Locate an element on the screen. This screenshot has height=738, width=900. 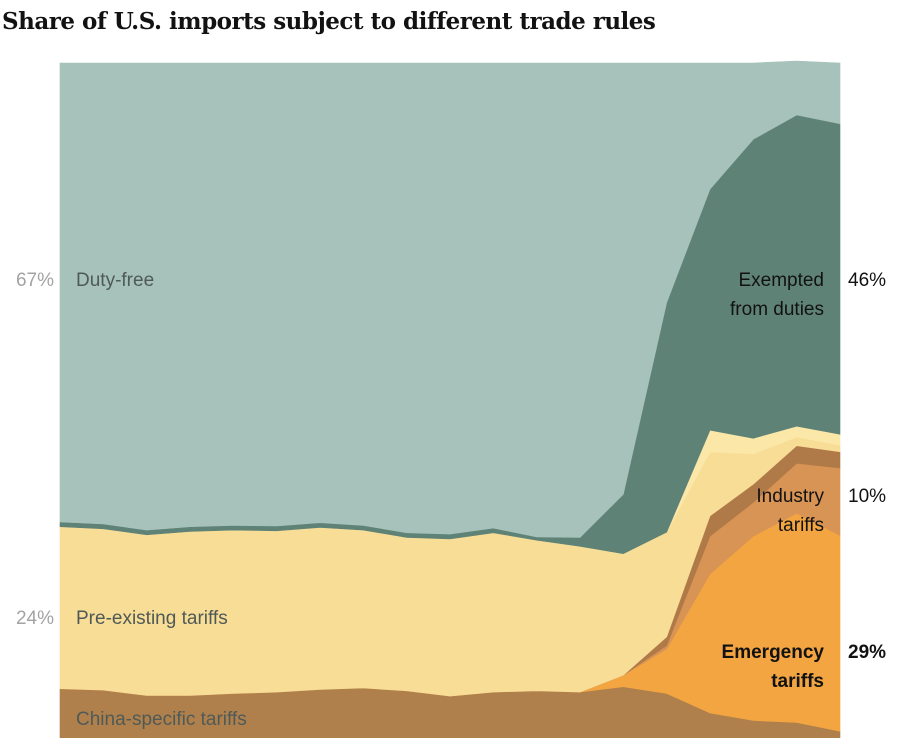
left-value-dutyfree: 67% is located at coordinates (35, 280).